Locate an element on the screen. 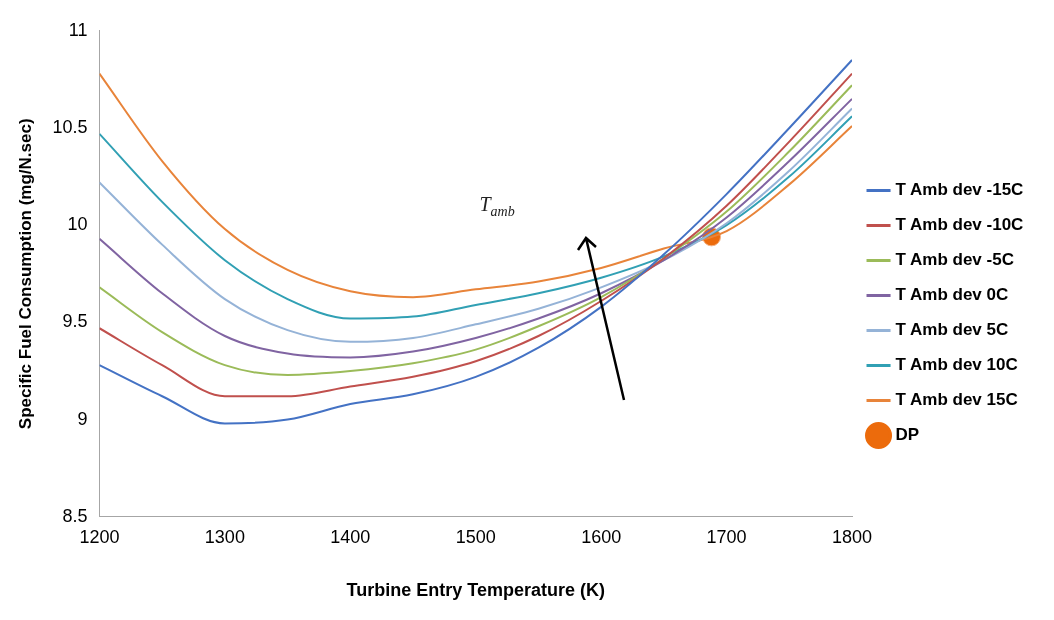  x-tick-label: 1800 is located at coordinates (852, 536).